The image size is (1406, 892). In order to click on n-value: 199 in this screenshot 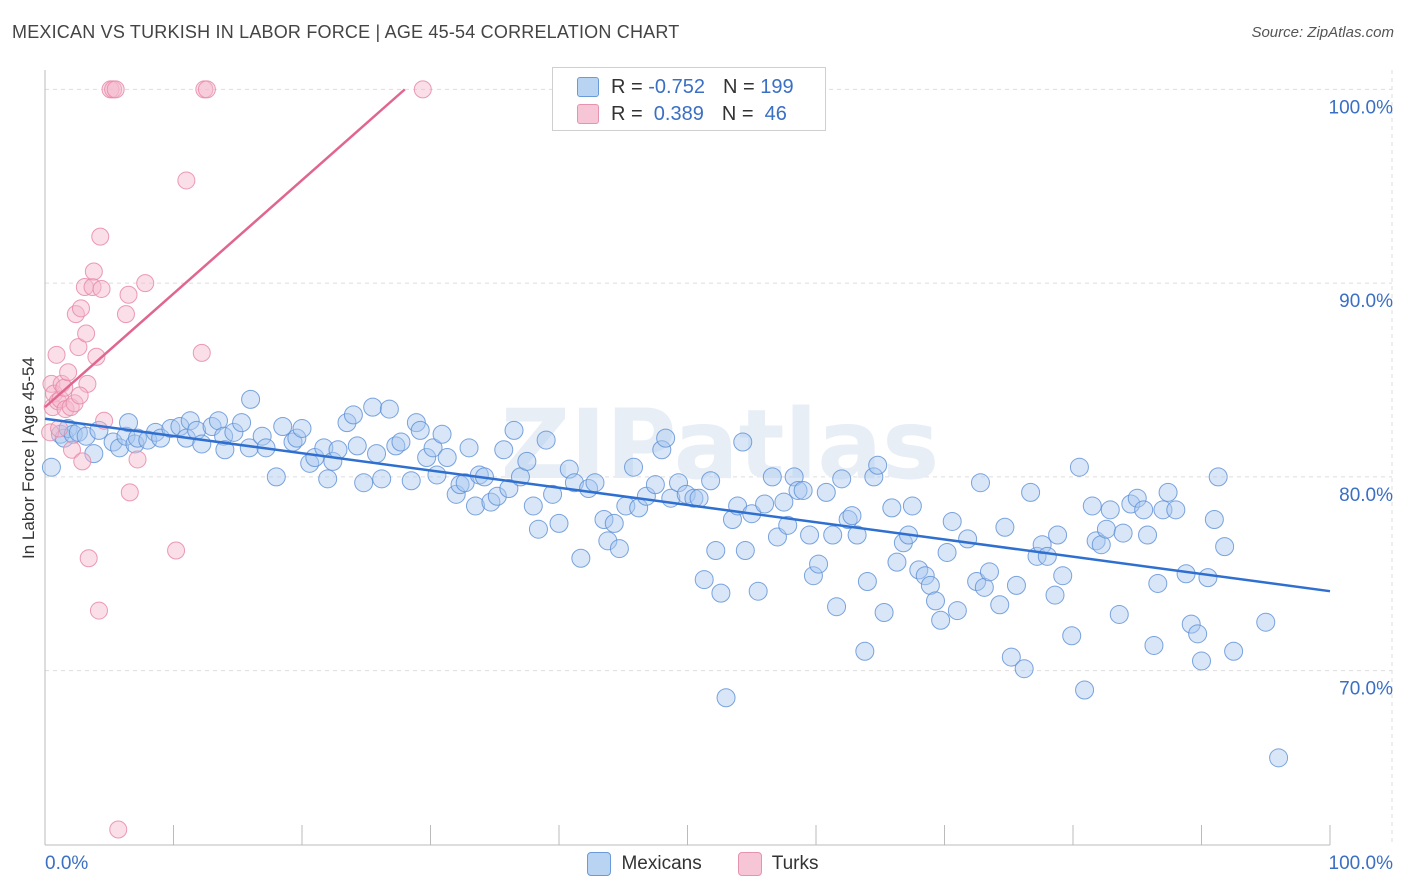, I will do `click(777, 86)`.